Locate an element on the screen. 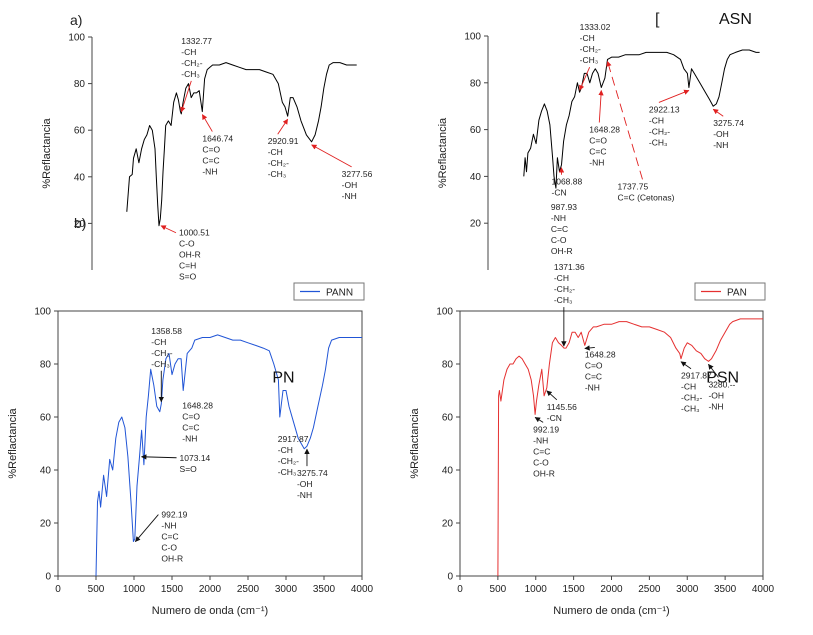 Image resolution: width=813 pixels, height=635 pixels. x-tick-label: 3000 is located at coordinates (286, 589).